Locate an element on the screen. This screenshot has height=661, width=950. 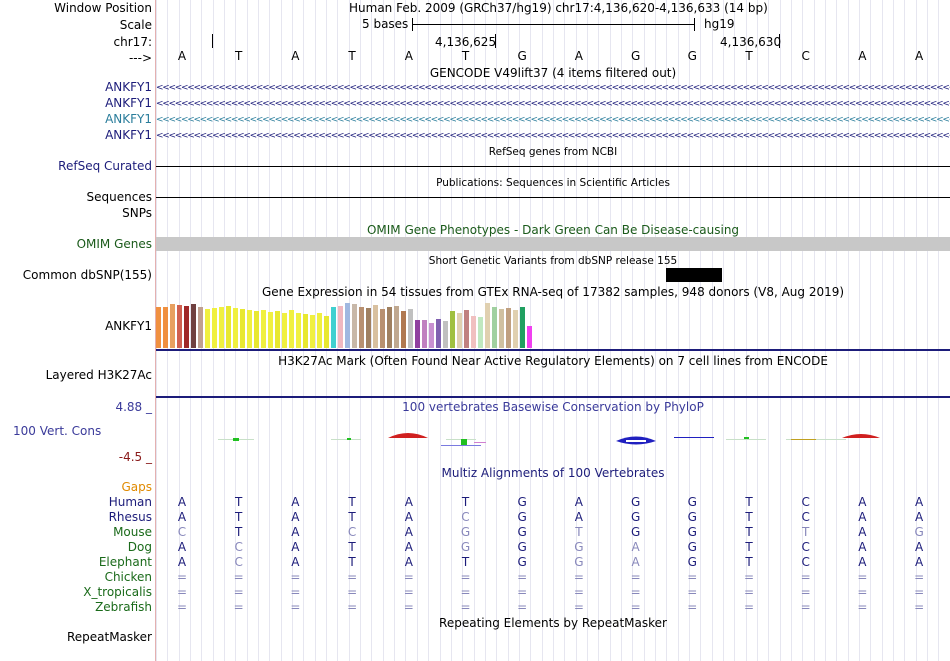
multiz-species-label: Elephant is located at coordinates (125, 562).